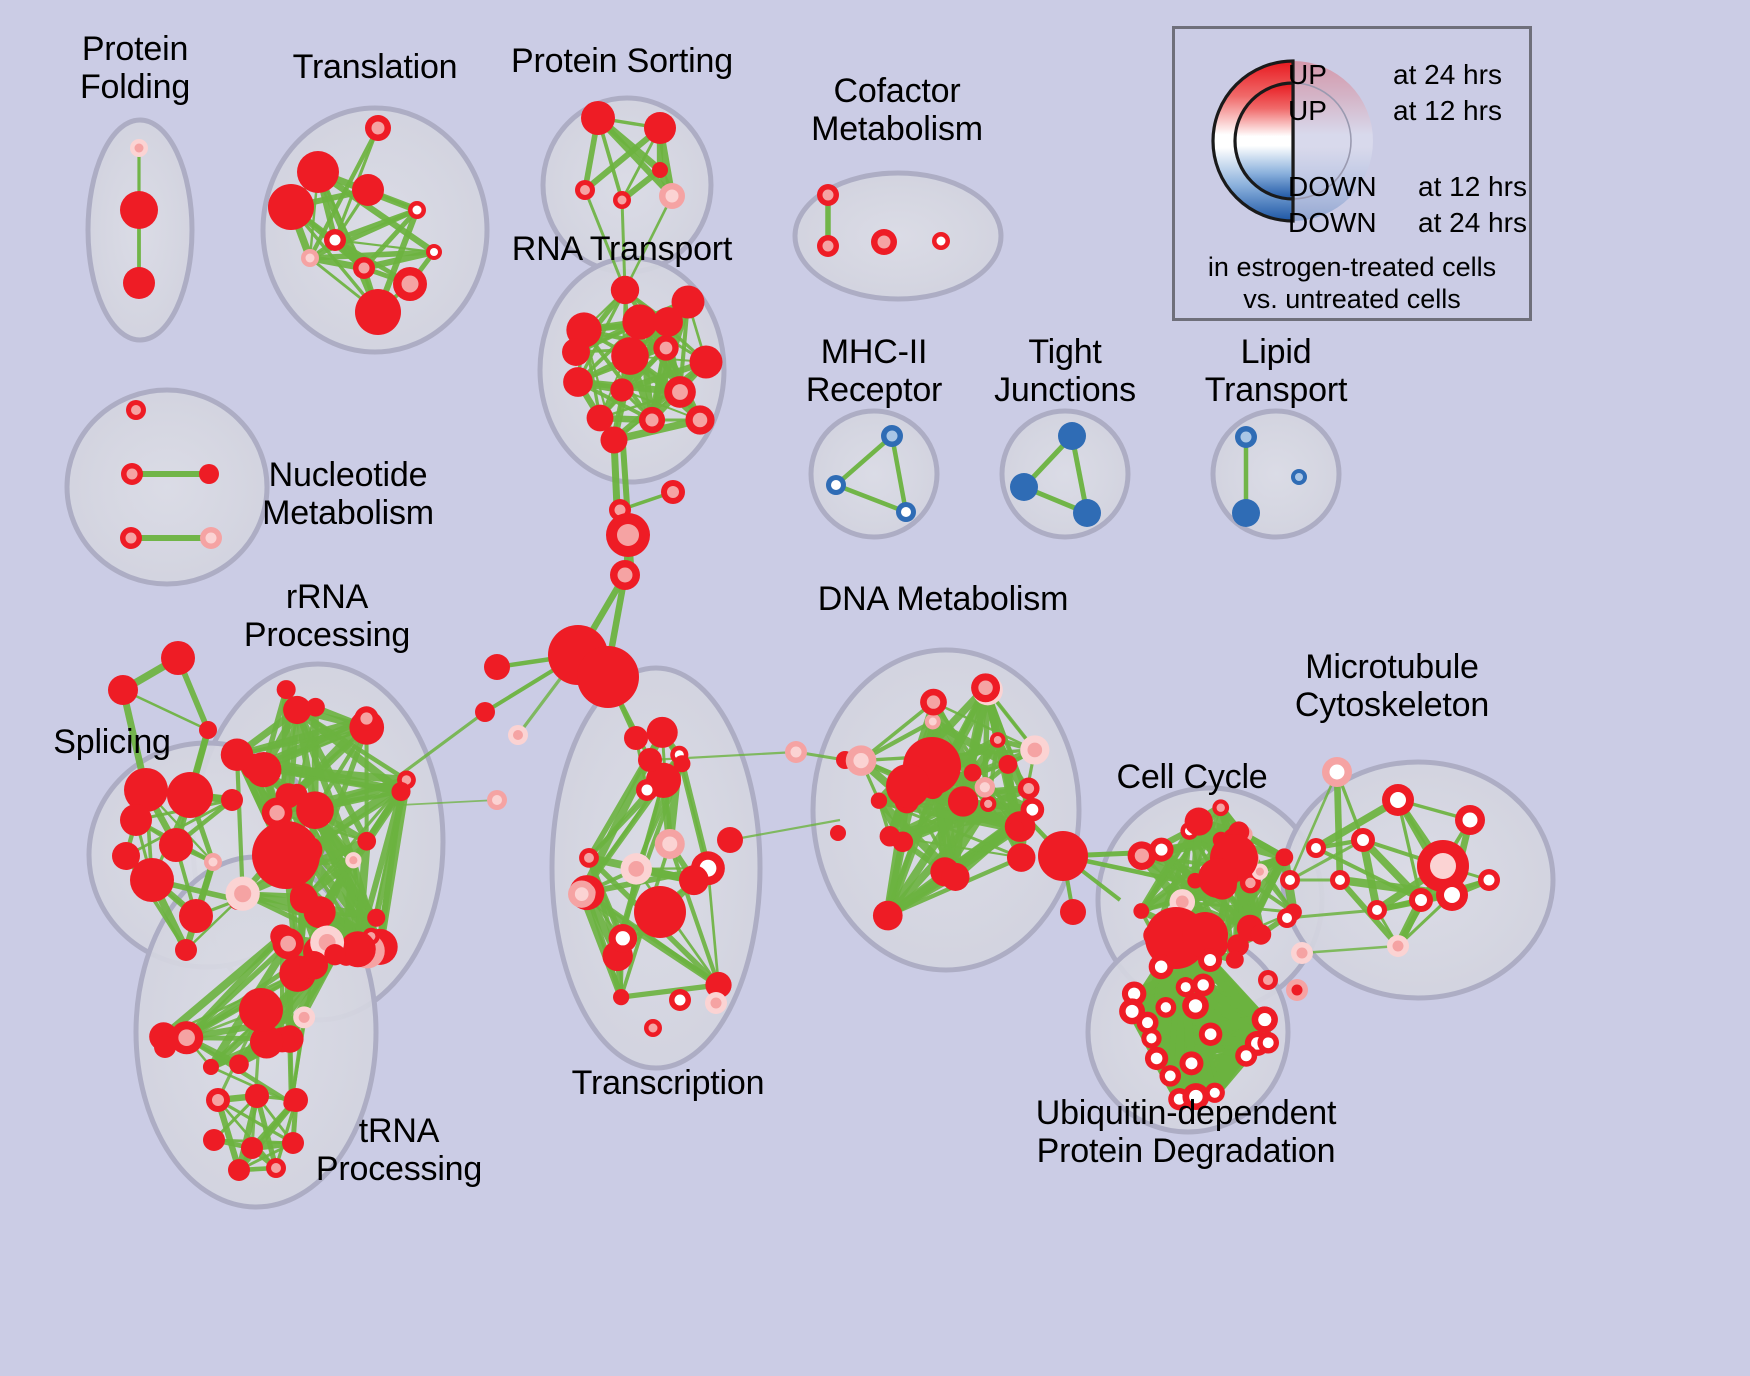 The height and width of the screenshot is (1376, 1750). What do you see at coordinates (136, 410) in the screenshot?
I see `node-nucleotide` at bounding box center [136, 410].